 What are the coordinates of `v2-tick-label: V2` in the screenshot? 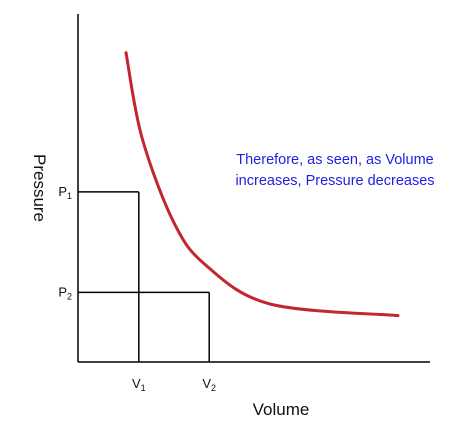 It's located at (209, 384).